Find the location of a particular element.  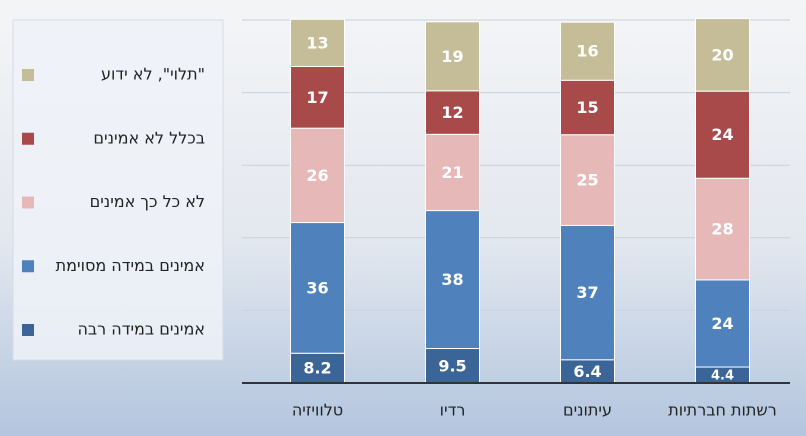

value-label: 20 is located at coordinates (722, 54).